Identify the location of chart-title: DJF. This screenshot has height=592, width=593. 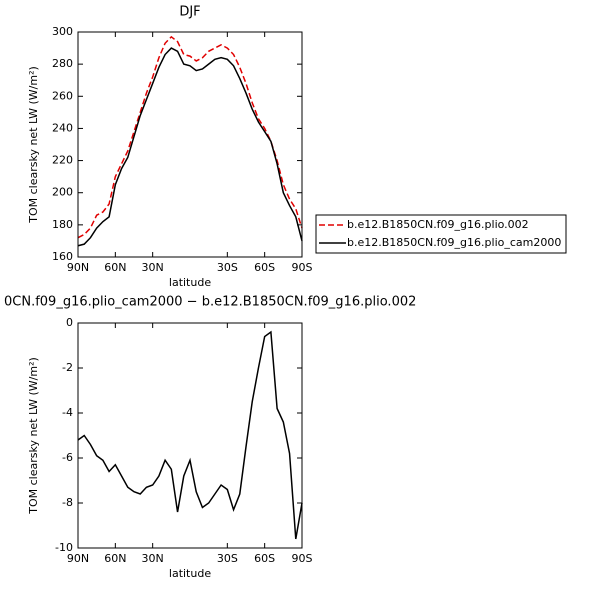
(189, 12).